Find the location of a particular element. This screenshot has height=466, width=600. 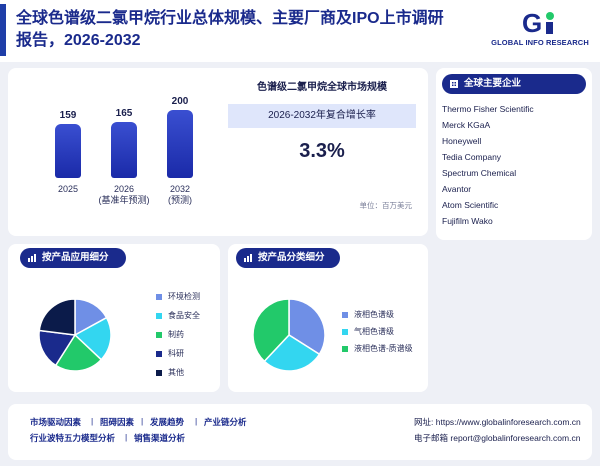

legend-item: 环境检测 is located at coordinates (178, 297).